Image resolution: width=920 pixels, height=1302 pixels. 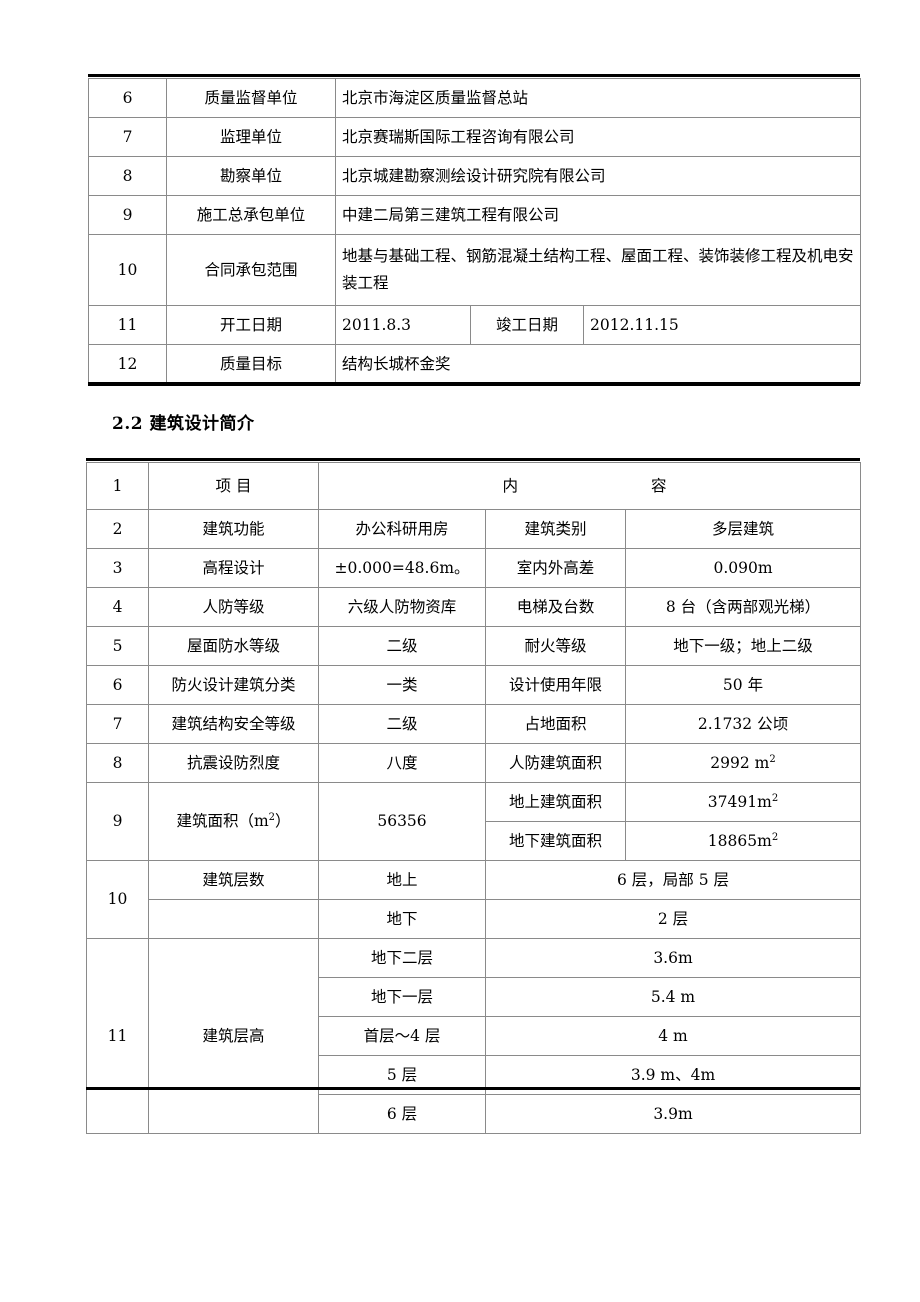 I want to click on row-number: 6, so click(x=117, y=685).